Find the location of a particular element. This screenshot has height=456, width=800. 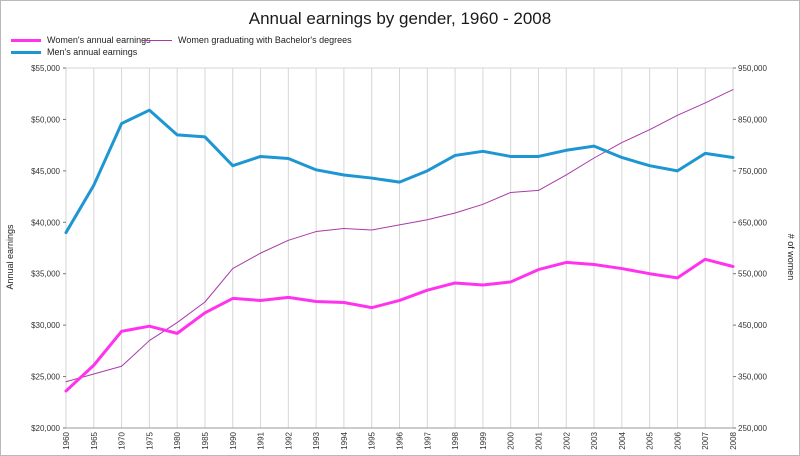

x-tick-label: 2006 is located at coordinates (677, 440).